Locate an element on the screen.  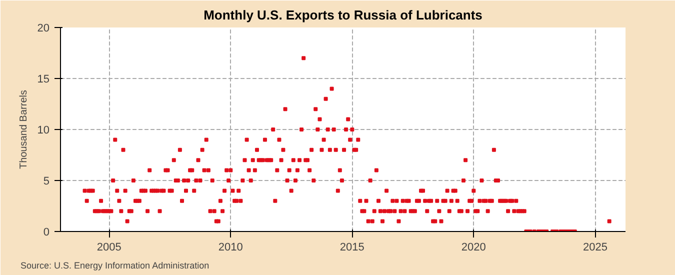
x-tick-label: 2015 is located at coordinates (352, 248).